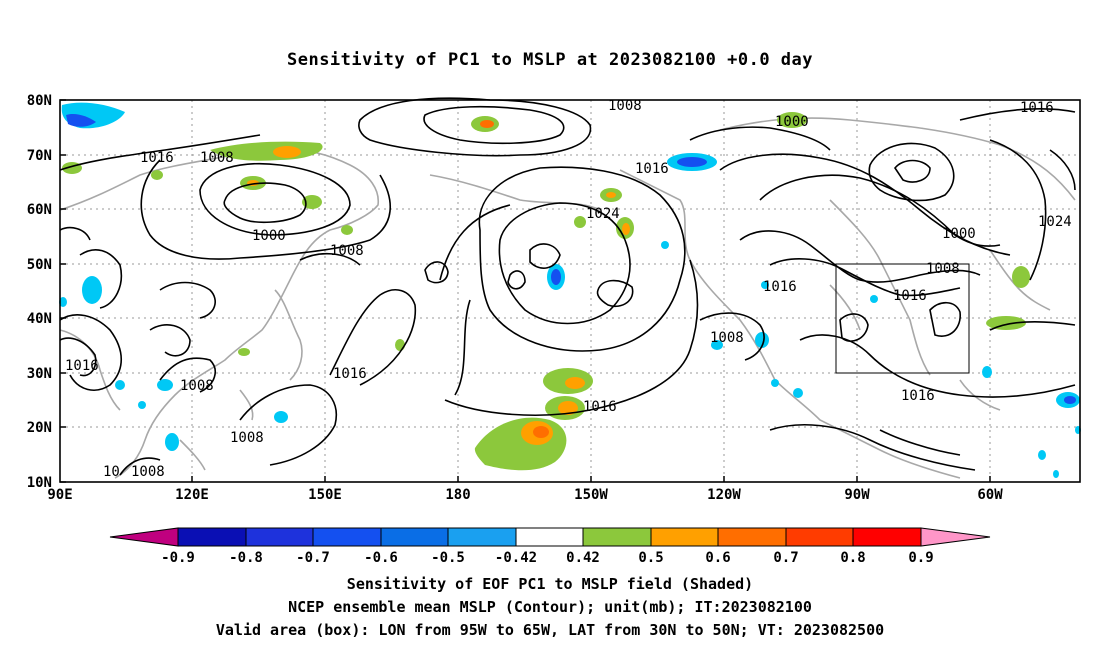 The width and height of the screenshot is (1100, 650). Describe the element at coordinates (313, 558) in the screenshot. I see `colorbar-label: -0.7` at that location.